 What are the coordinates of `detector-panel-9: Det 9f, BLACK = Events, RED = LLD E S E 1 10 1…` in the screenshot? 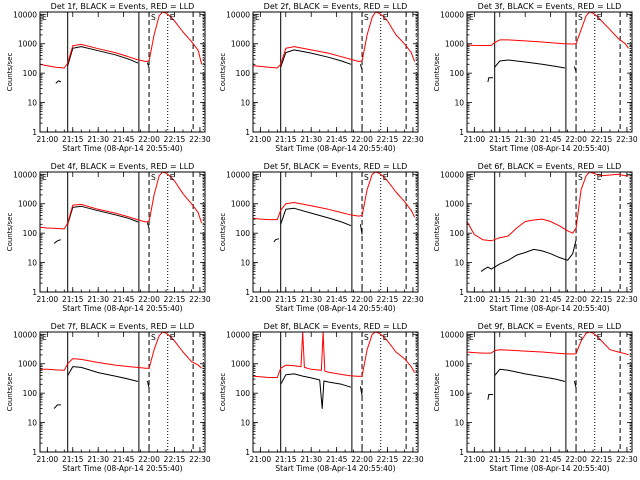 It's located at (535, 397).